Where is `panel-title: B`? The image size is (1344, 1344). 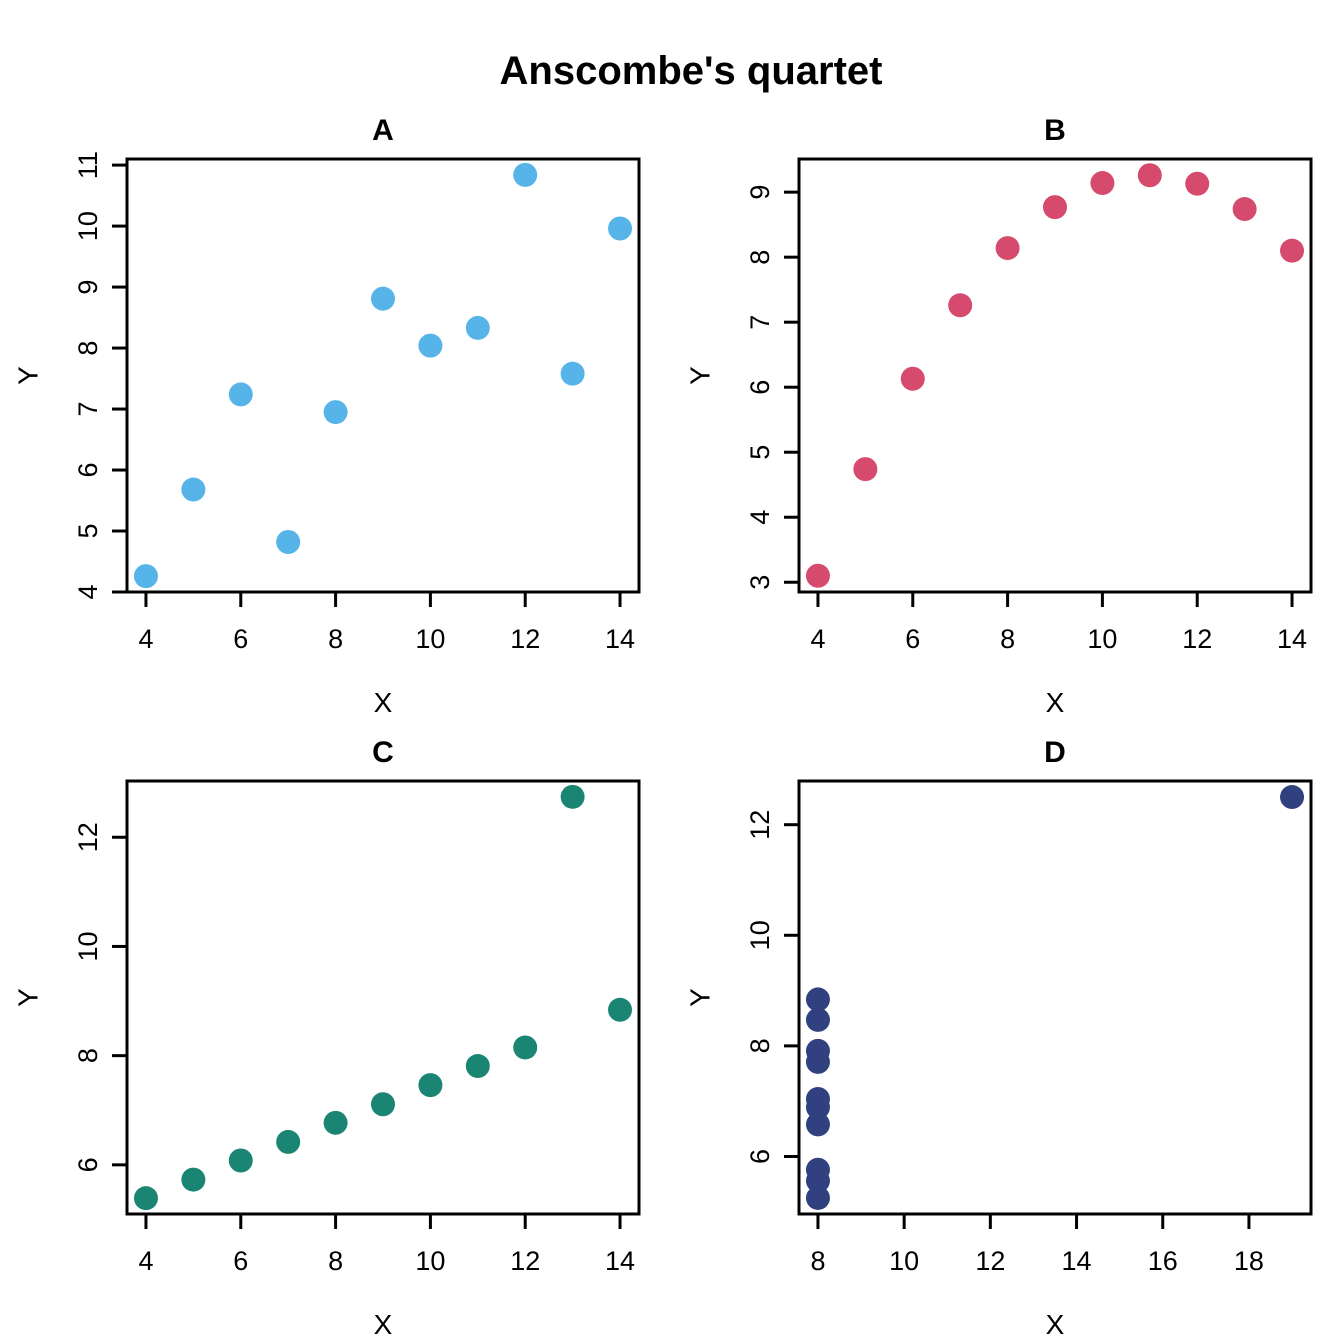 panel-title: B is located at coordinates (1055, 130).